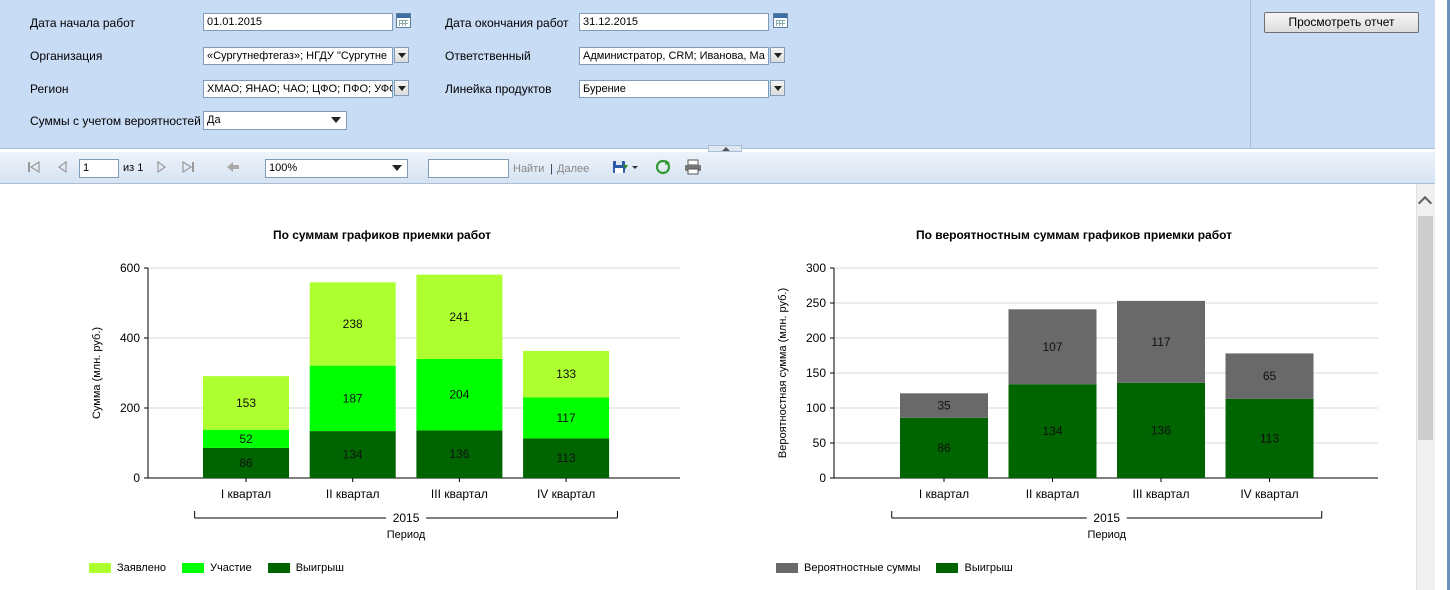 The height and width of the screenshot is (590, 1450). I want to click on end-date-input: 31.12.2015, so click(674, 22).